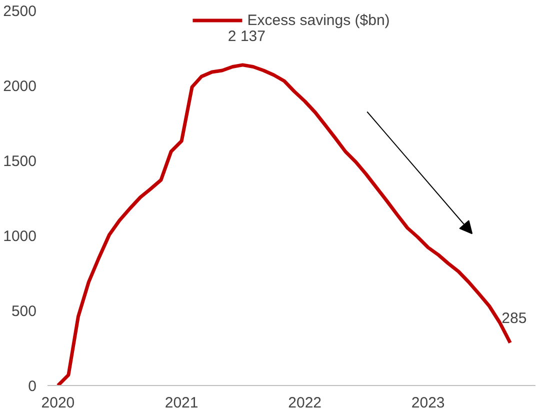  Describe the element at coordinates (20, 161) in the screenshot. I see `y-tick-label: 1500` at that location.